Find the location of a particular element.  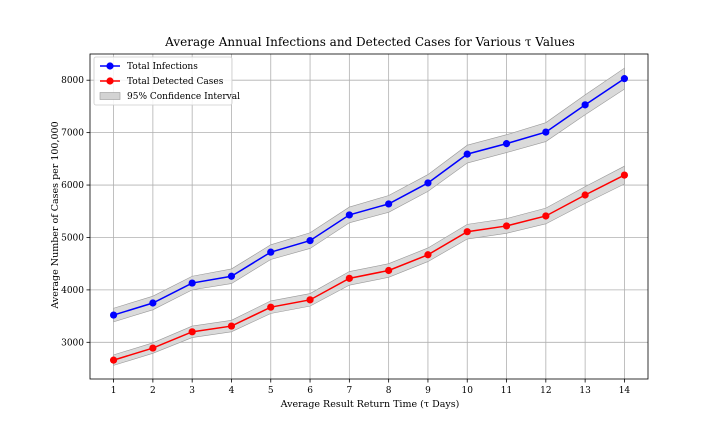

x-ticks: 1 2 3 4 5 6 7 8 9 10 11 12 13 14 is located at coordinates (371, 387).